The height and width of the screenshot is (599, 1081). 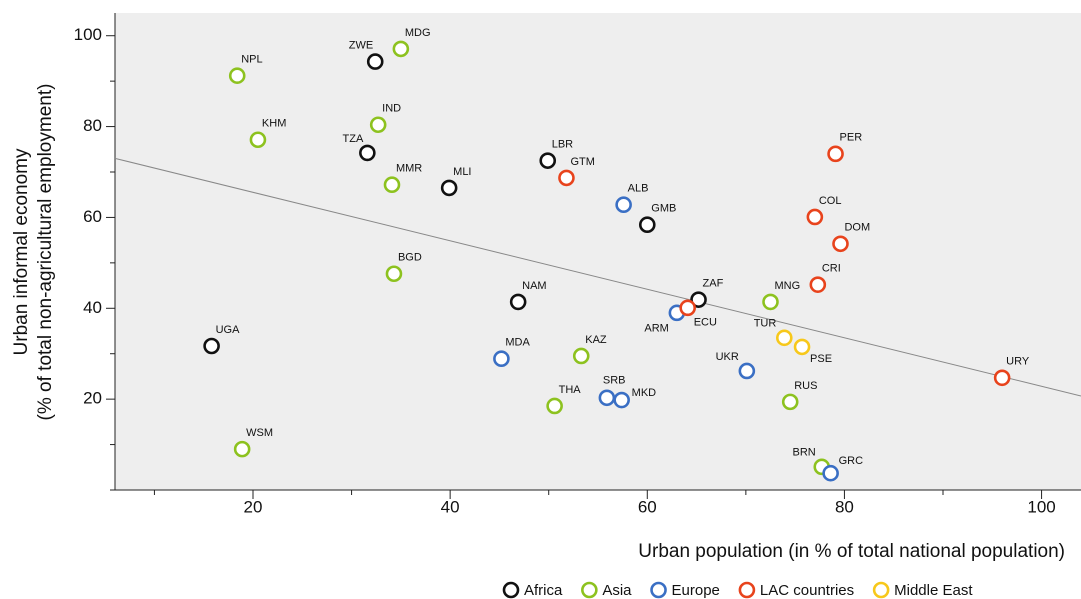 I want to click on point-label: TUR, so click(x=765, y=324).